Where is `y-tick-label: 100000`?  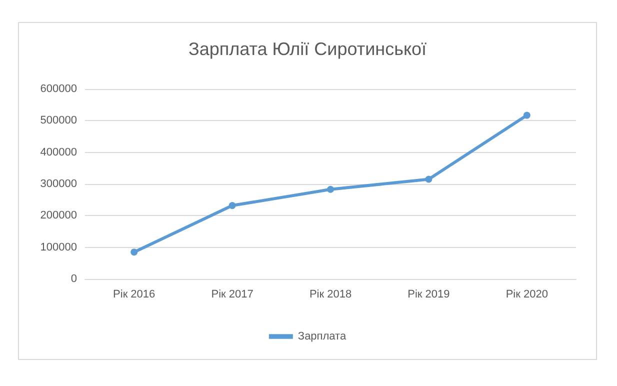
y-tick-label: 100000 is located at coordinates (58, 247).